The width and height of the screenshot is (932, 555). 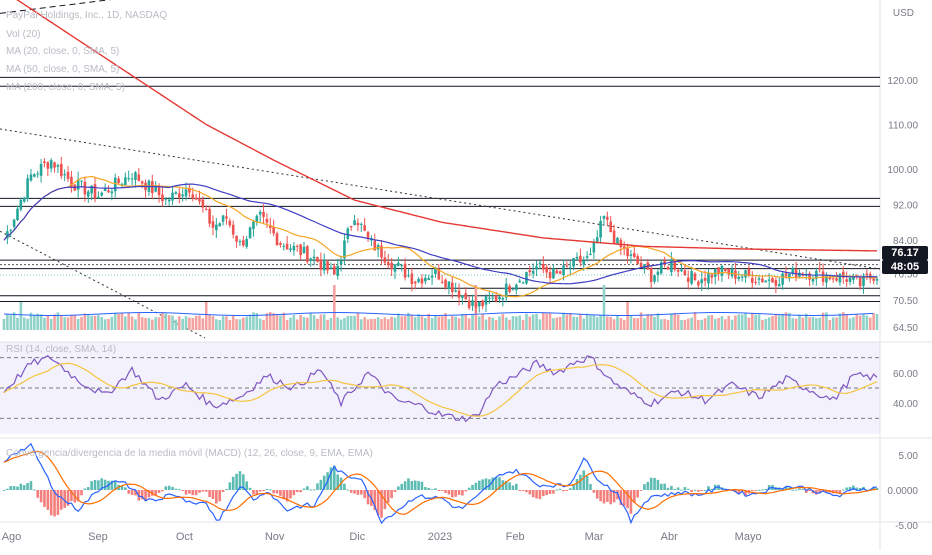 I want to click on price-axis-tick: 76.50, so click(x=905, y=275).